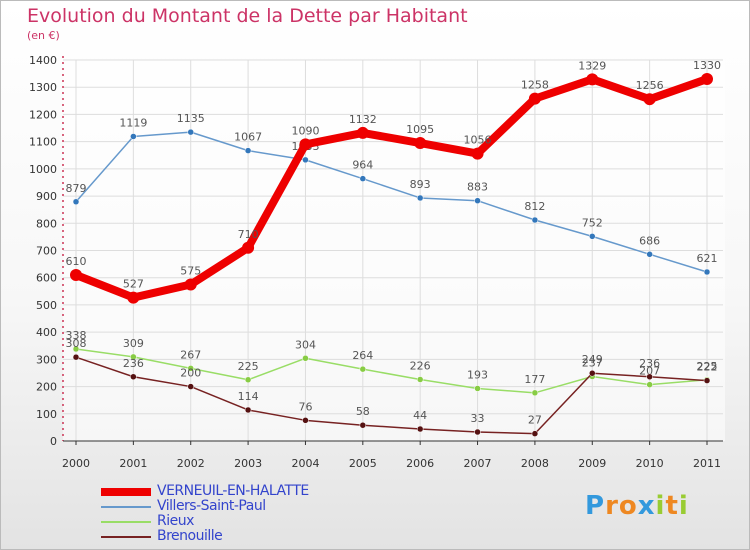 This screenshot has width=750, height=550. I want to click on data-label: 304, so click(305, 344).